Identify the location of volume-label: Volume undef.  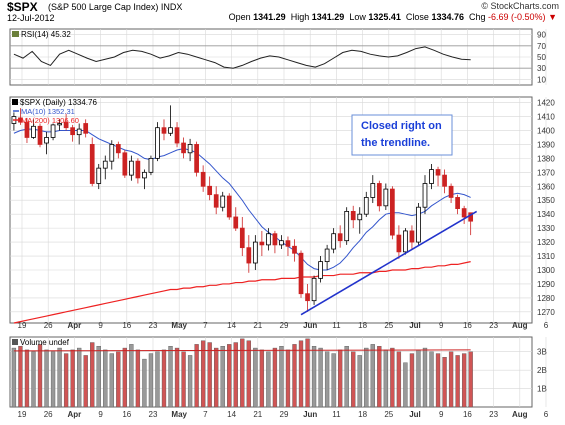
(45, 342).